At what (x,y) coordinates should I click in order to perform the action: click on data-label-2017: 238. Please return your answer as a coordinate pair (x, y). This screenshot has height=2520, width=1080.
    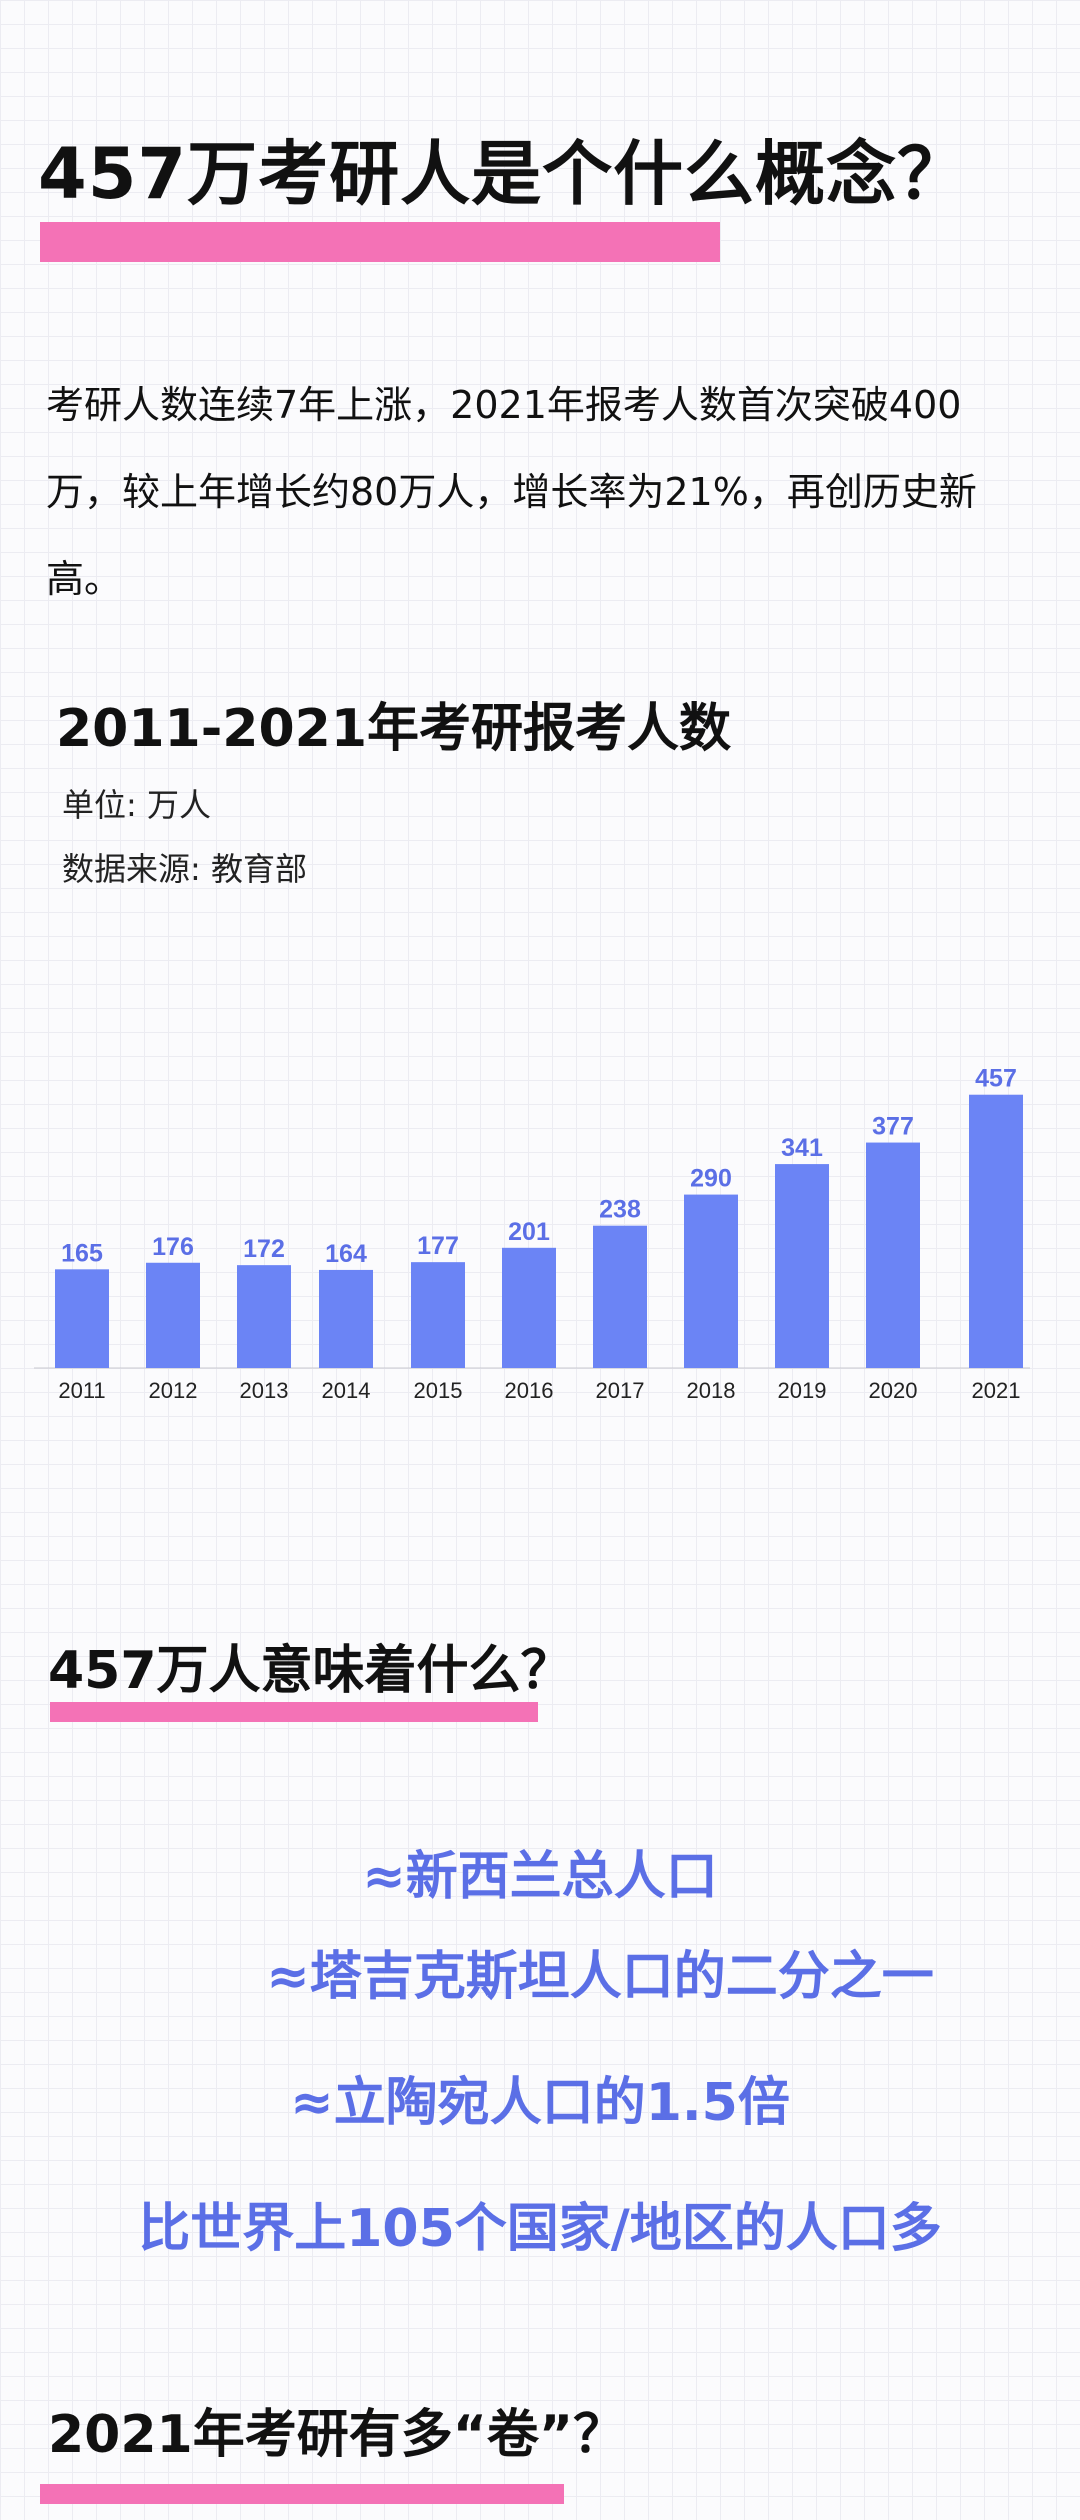
    Looking at the image, I should click on (620, 1210).